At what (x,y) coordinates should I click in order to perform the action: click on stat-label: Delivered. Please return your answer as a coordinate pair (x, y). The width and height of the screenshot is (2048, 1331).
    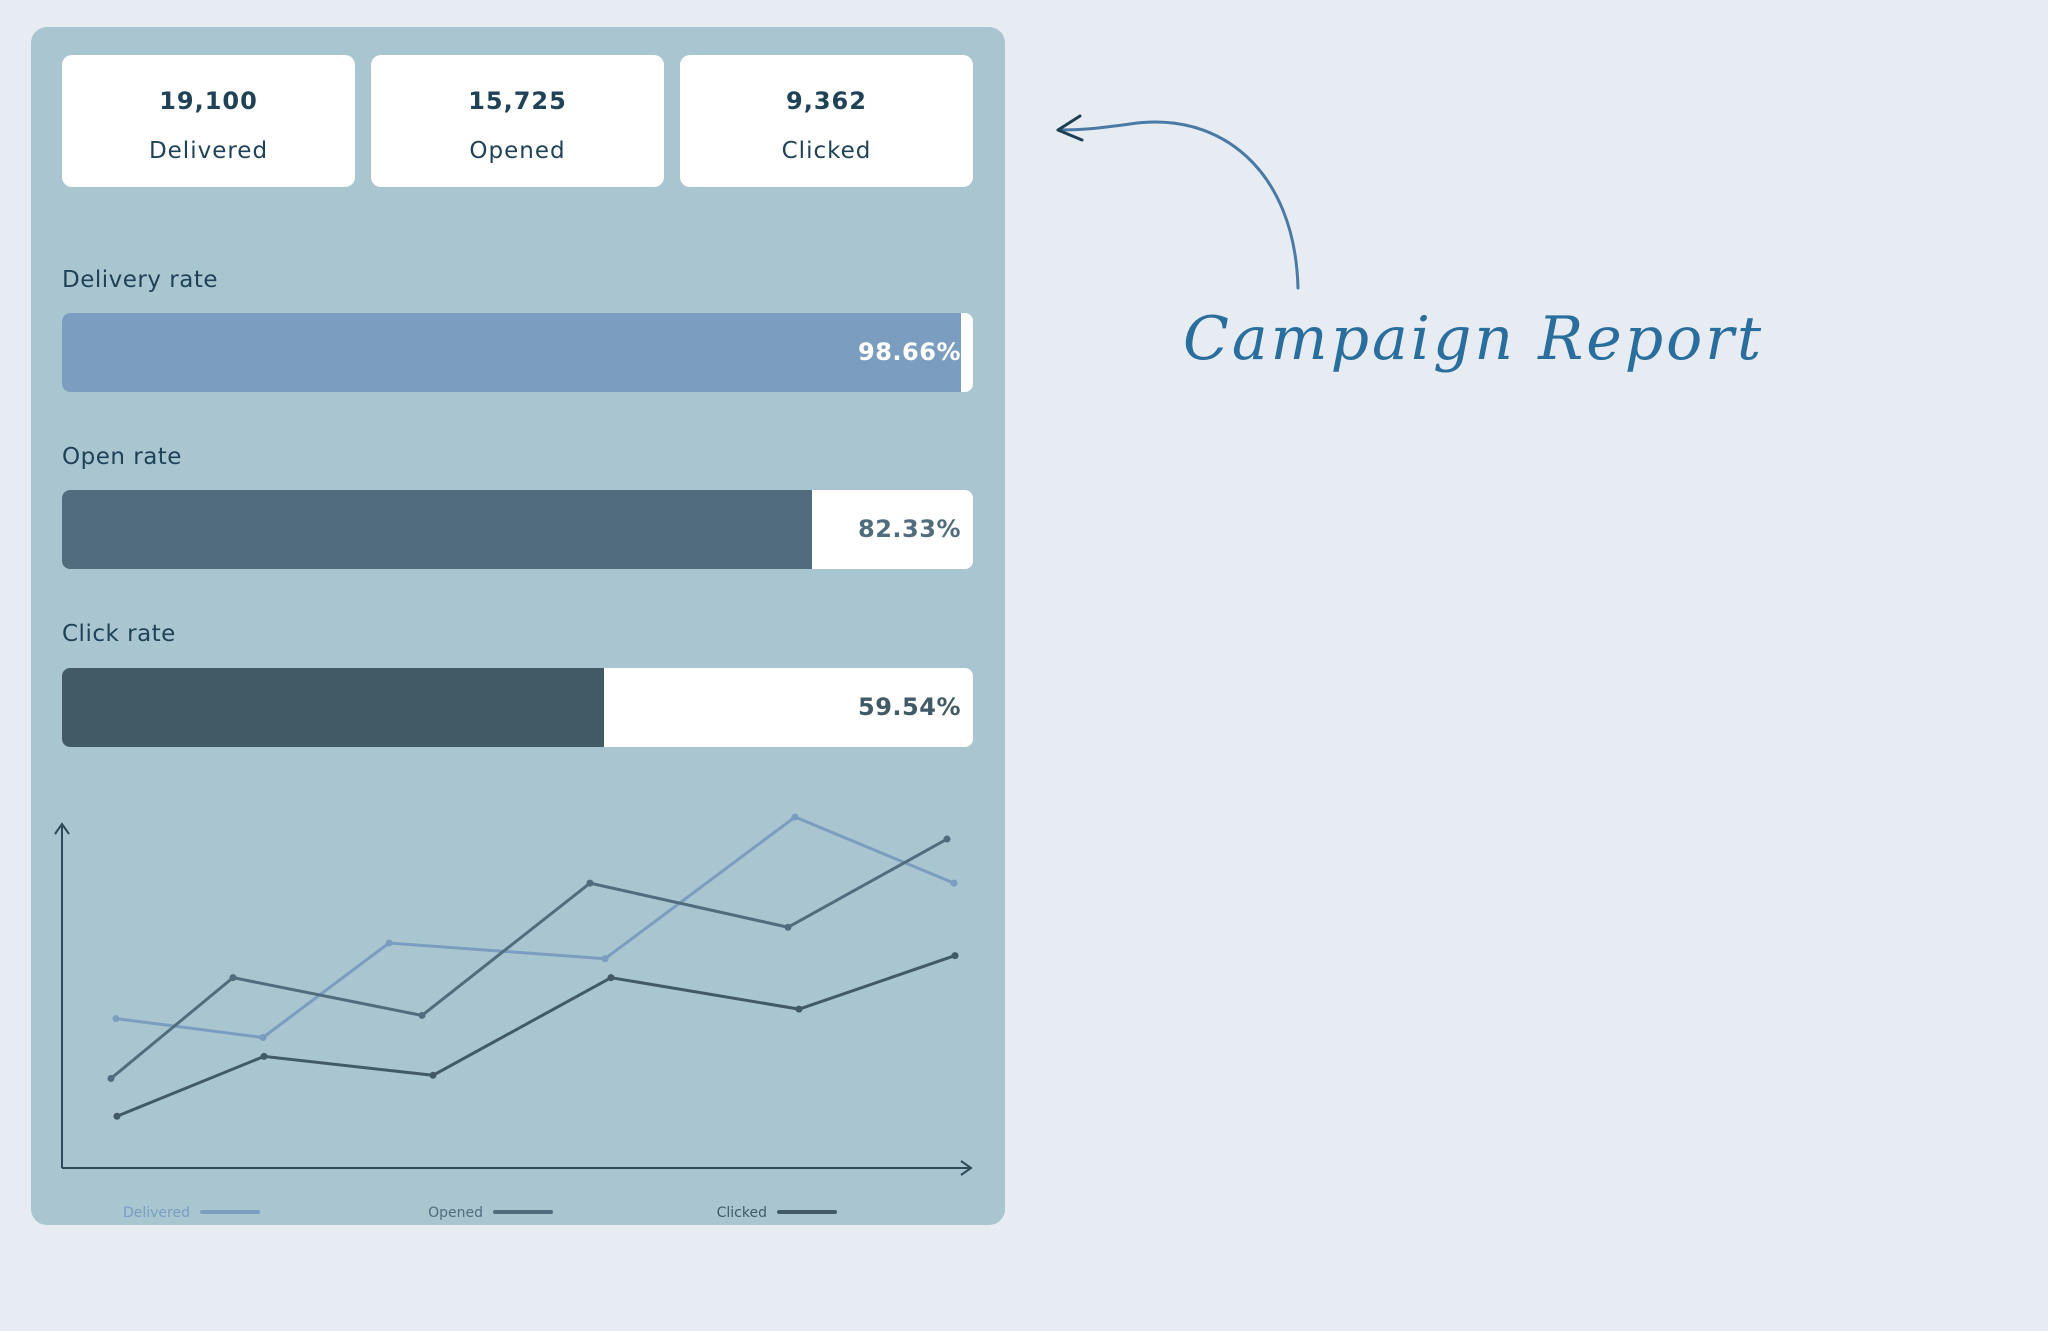
    Looking at the image, I should click on (208, 151).